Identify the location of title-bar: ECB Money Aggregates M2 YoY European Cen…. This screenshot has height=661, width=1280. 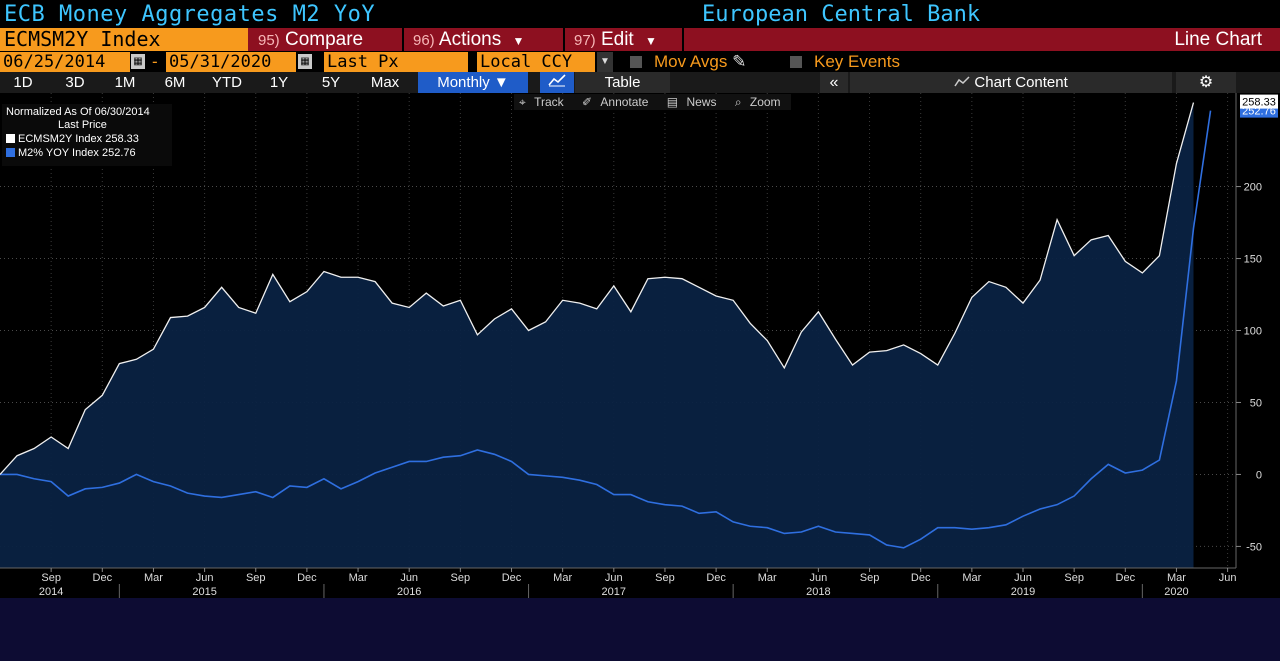
(640, 14).